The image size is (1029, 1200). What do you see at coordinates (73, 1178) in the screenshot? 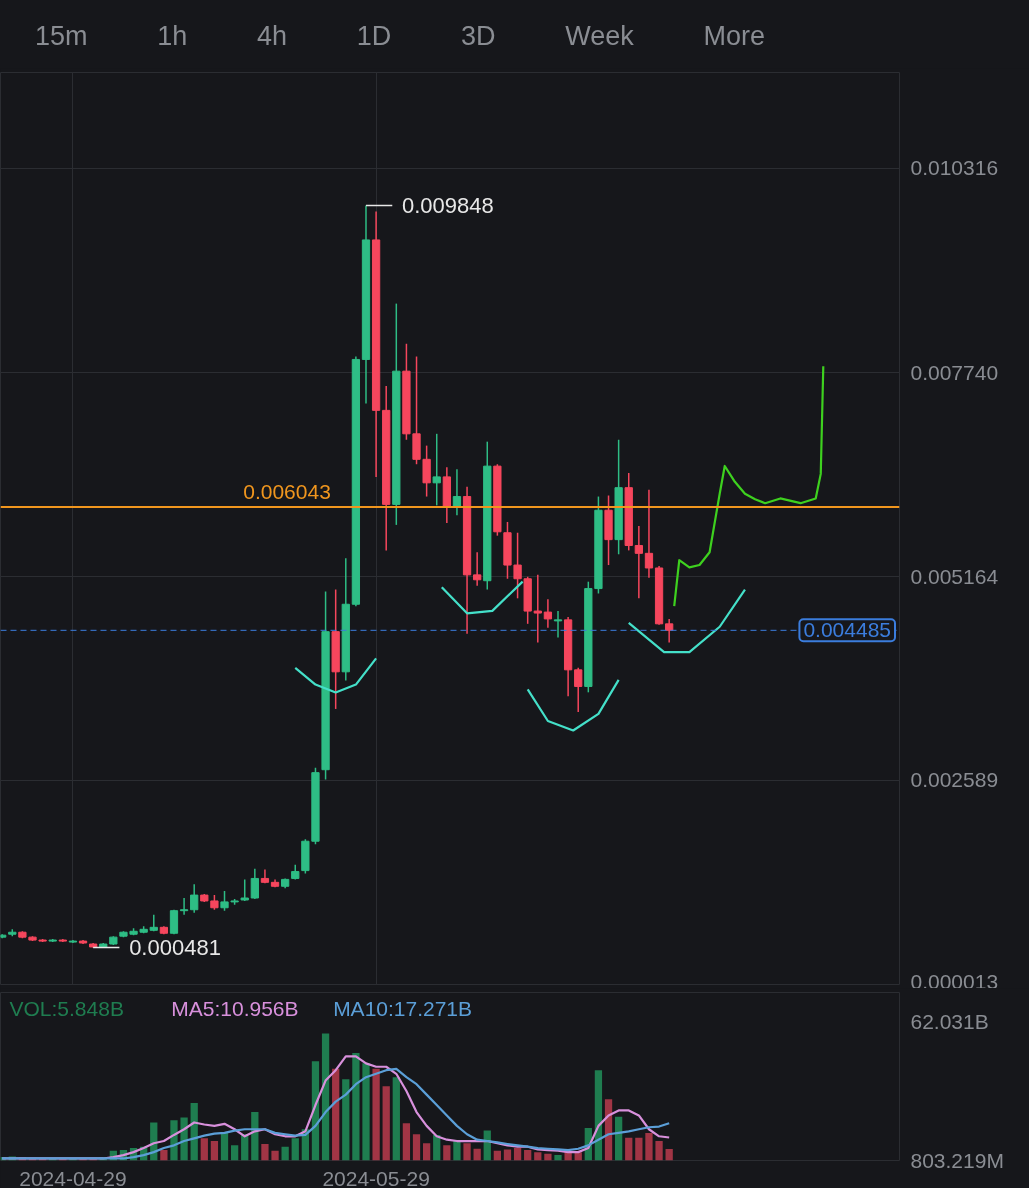
I see `x-tick-label: 2024-04-29` at bounding box center [73, 1178].